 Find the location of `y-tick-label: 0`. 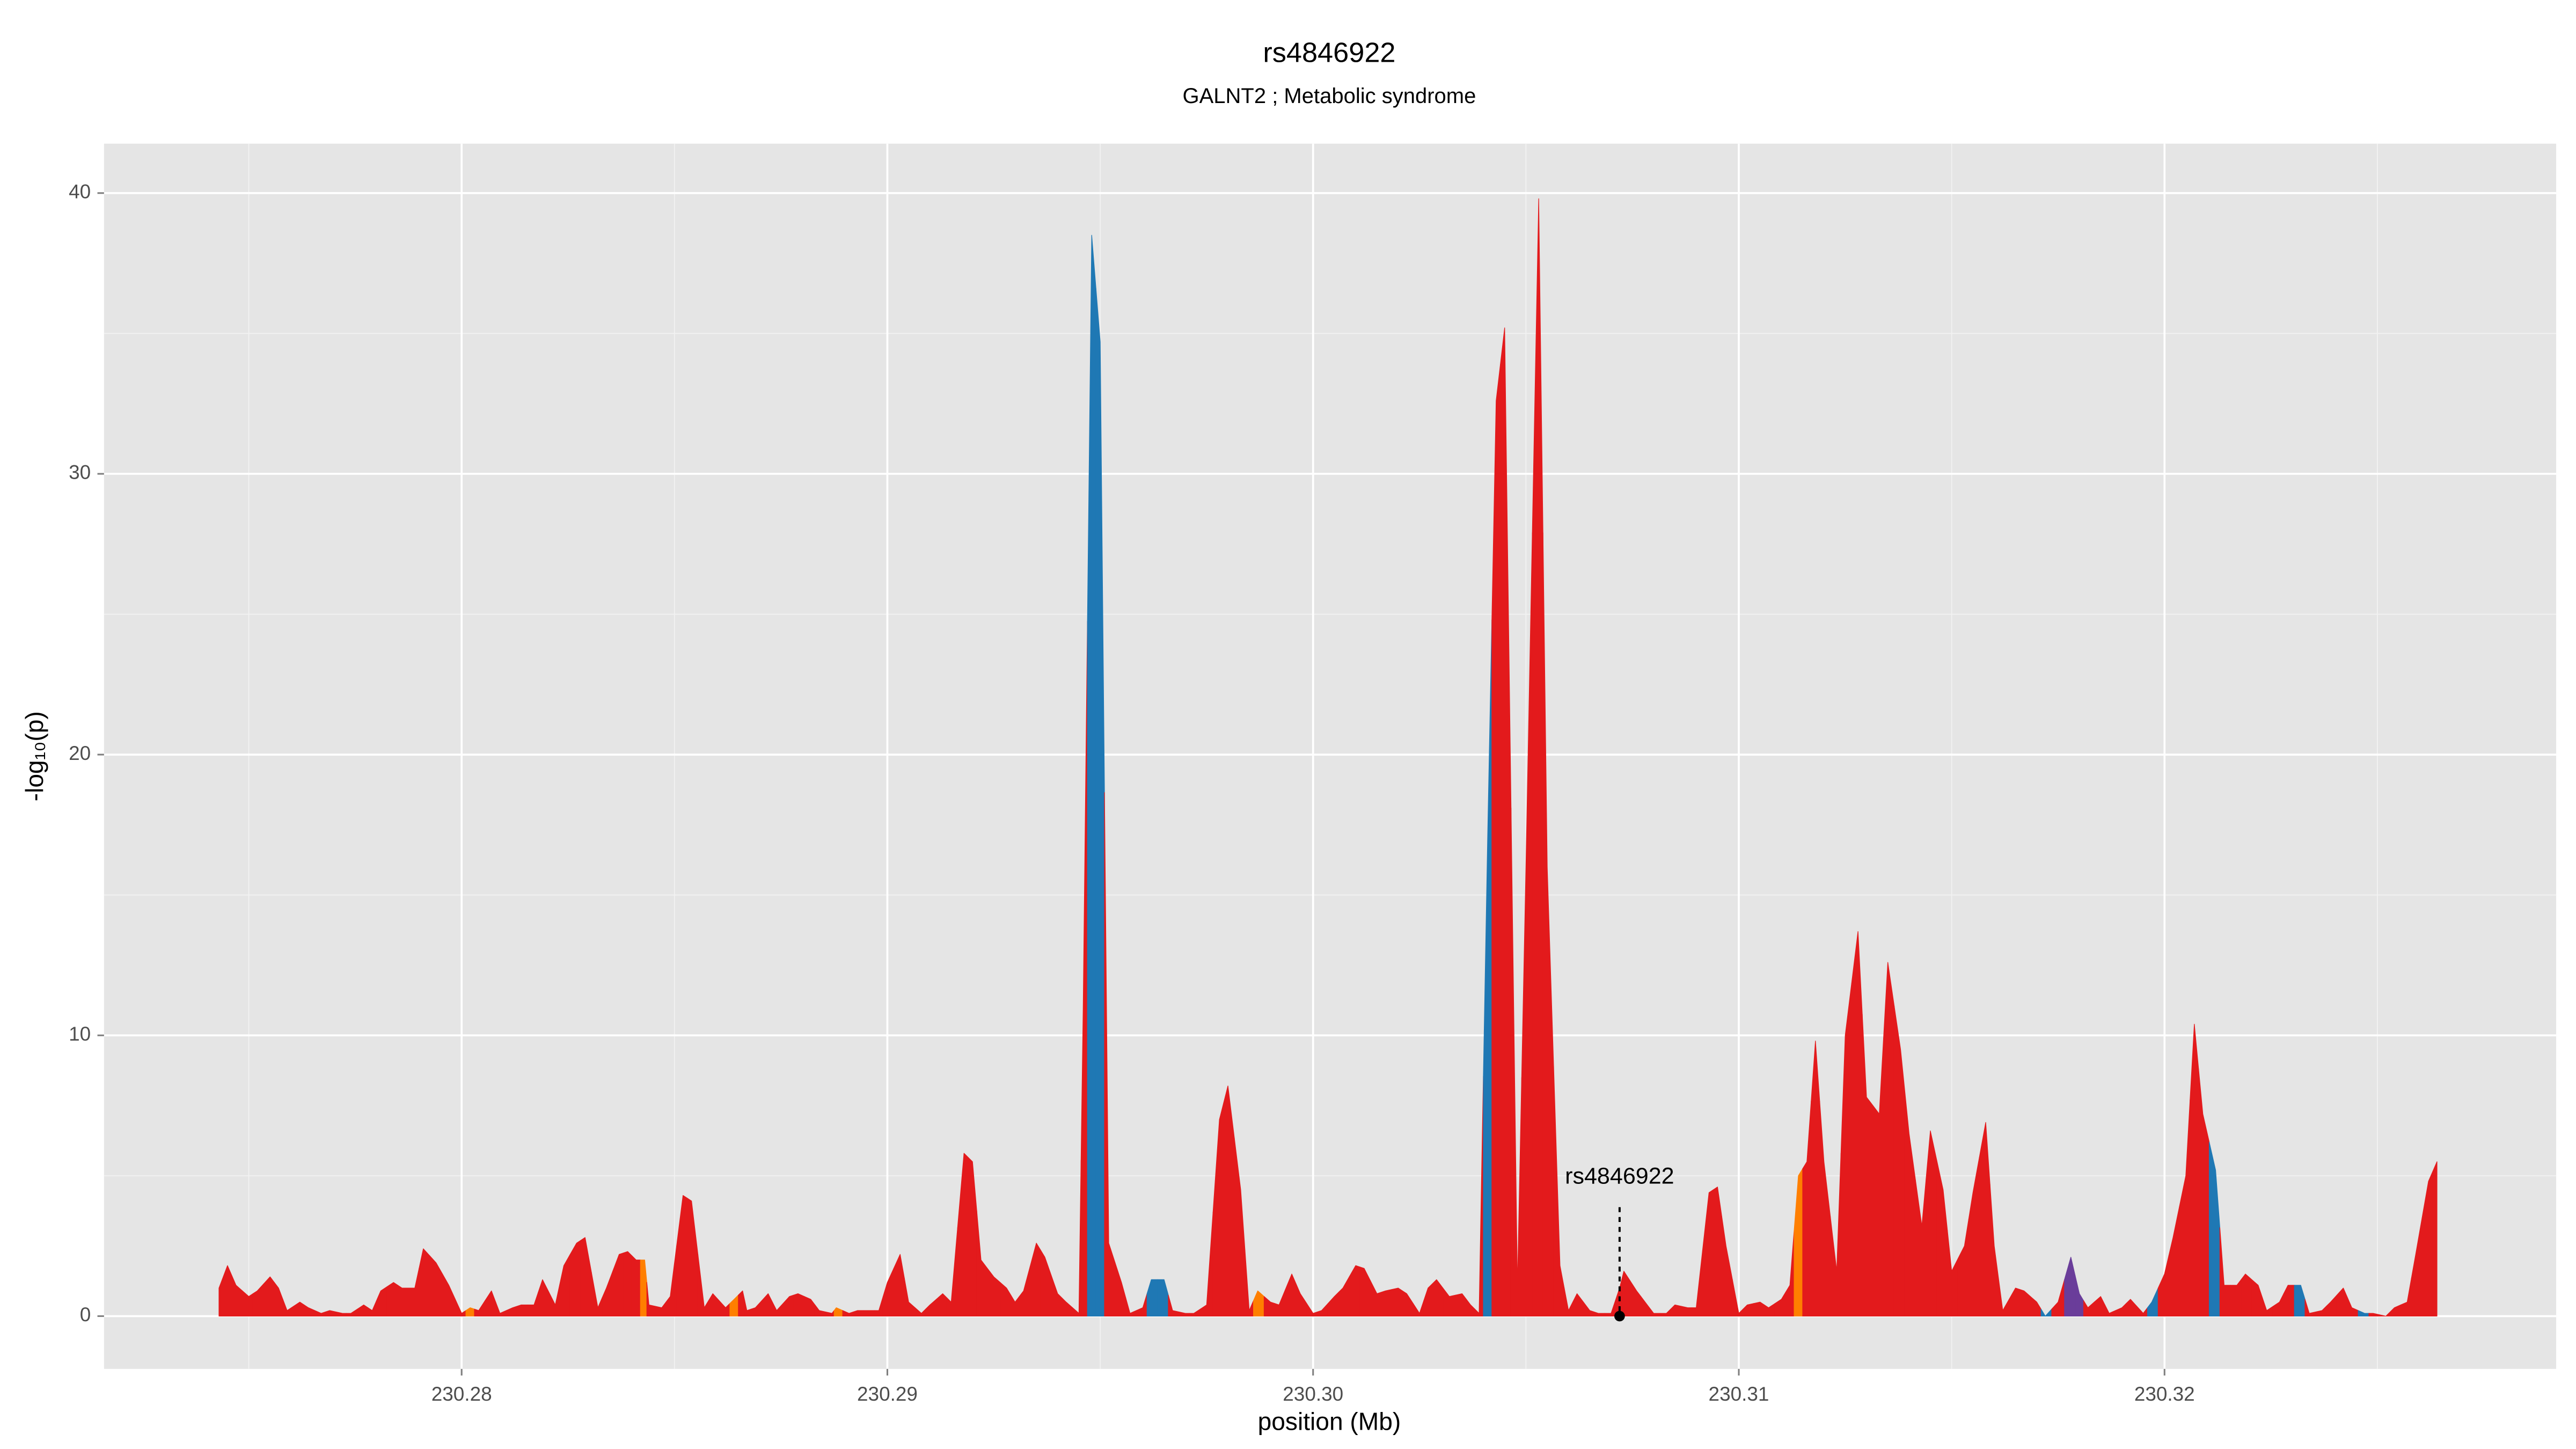

y-tick-label: 0 is located at coordinates (85, 1315).